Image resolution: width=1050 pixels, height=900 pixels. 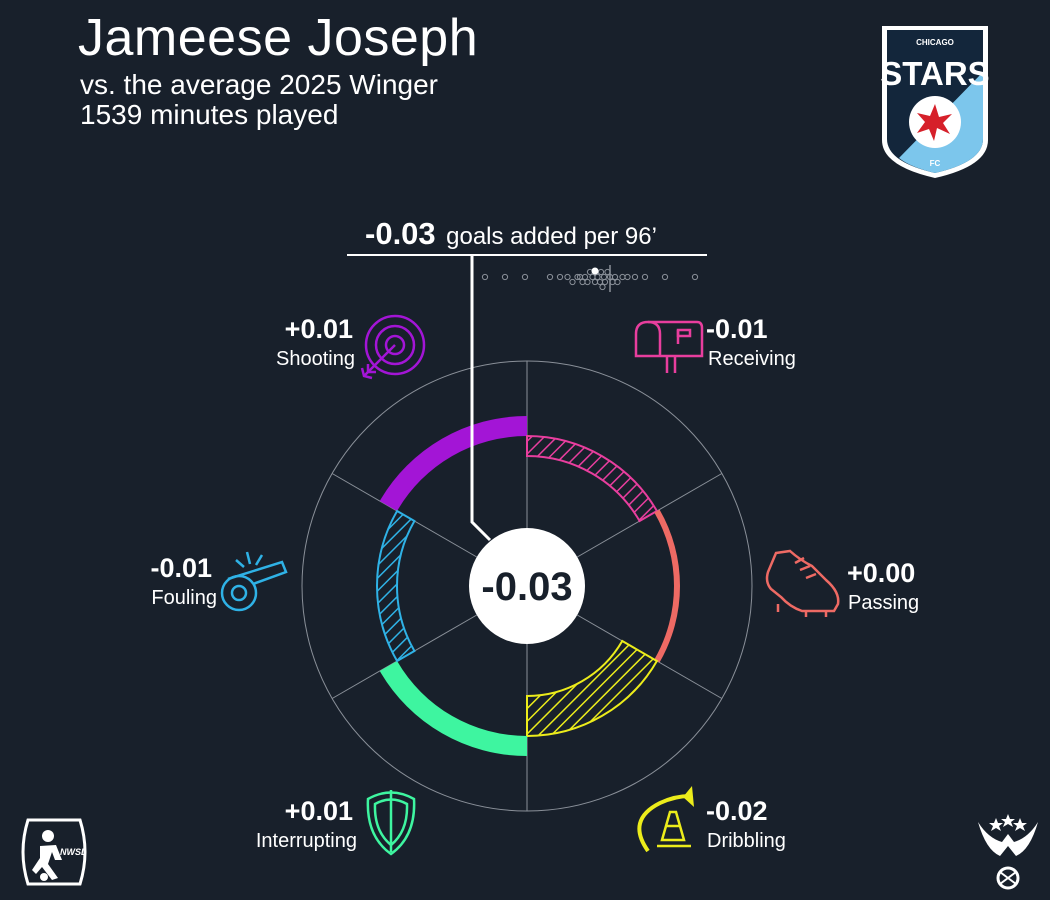 What do you see at coordinates (802, 583) in the screenshot?
I see `cleat-icon` at bounding box center [802, 583].